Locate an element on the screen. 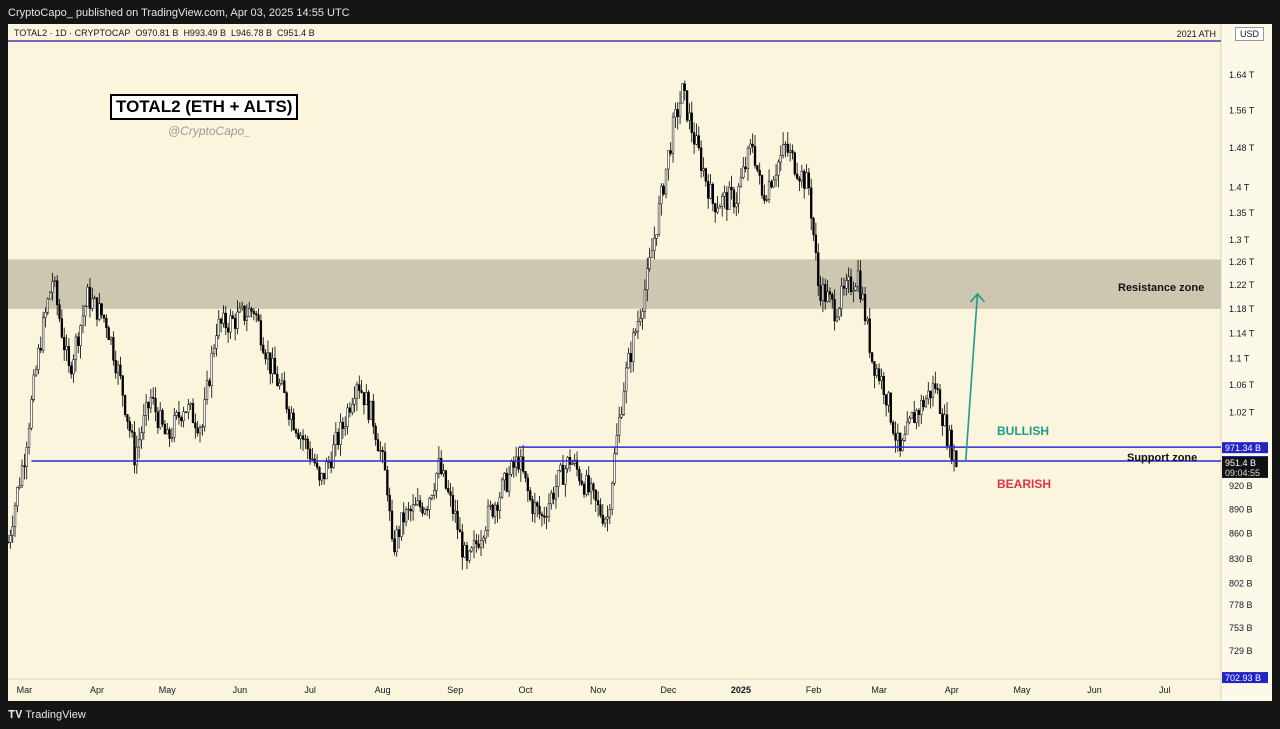 Image resolution: width=1280 pixels, height=729 pixels. x-tick-label: Jul is located at coordinates (310, 690).